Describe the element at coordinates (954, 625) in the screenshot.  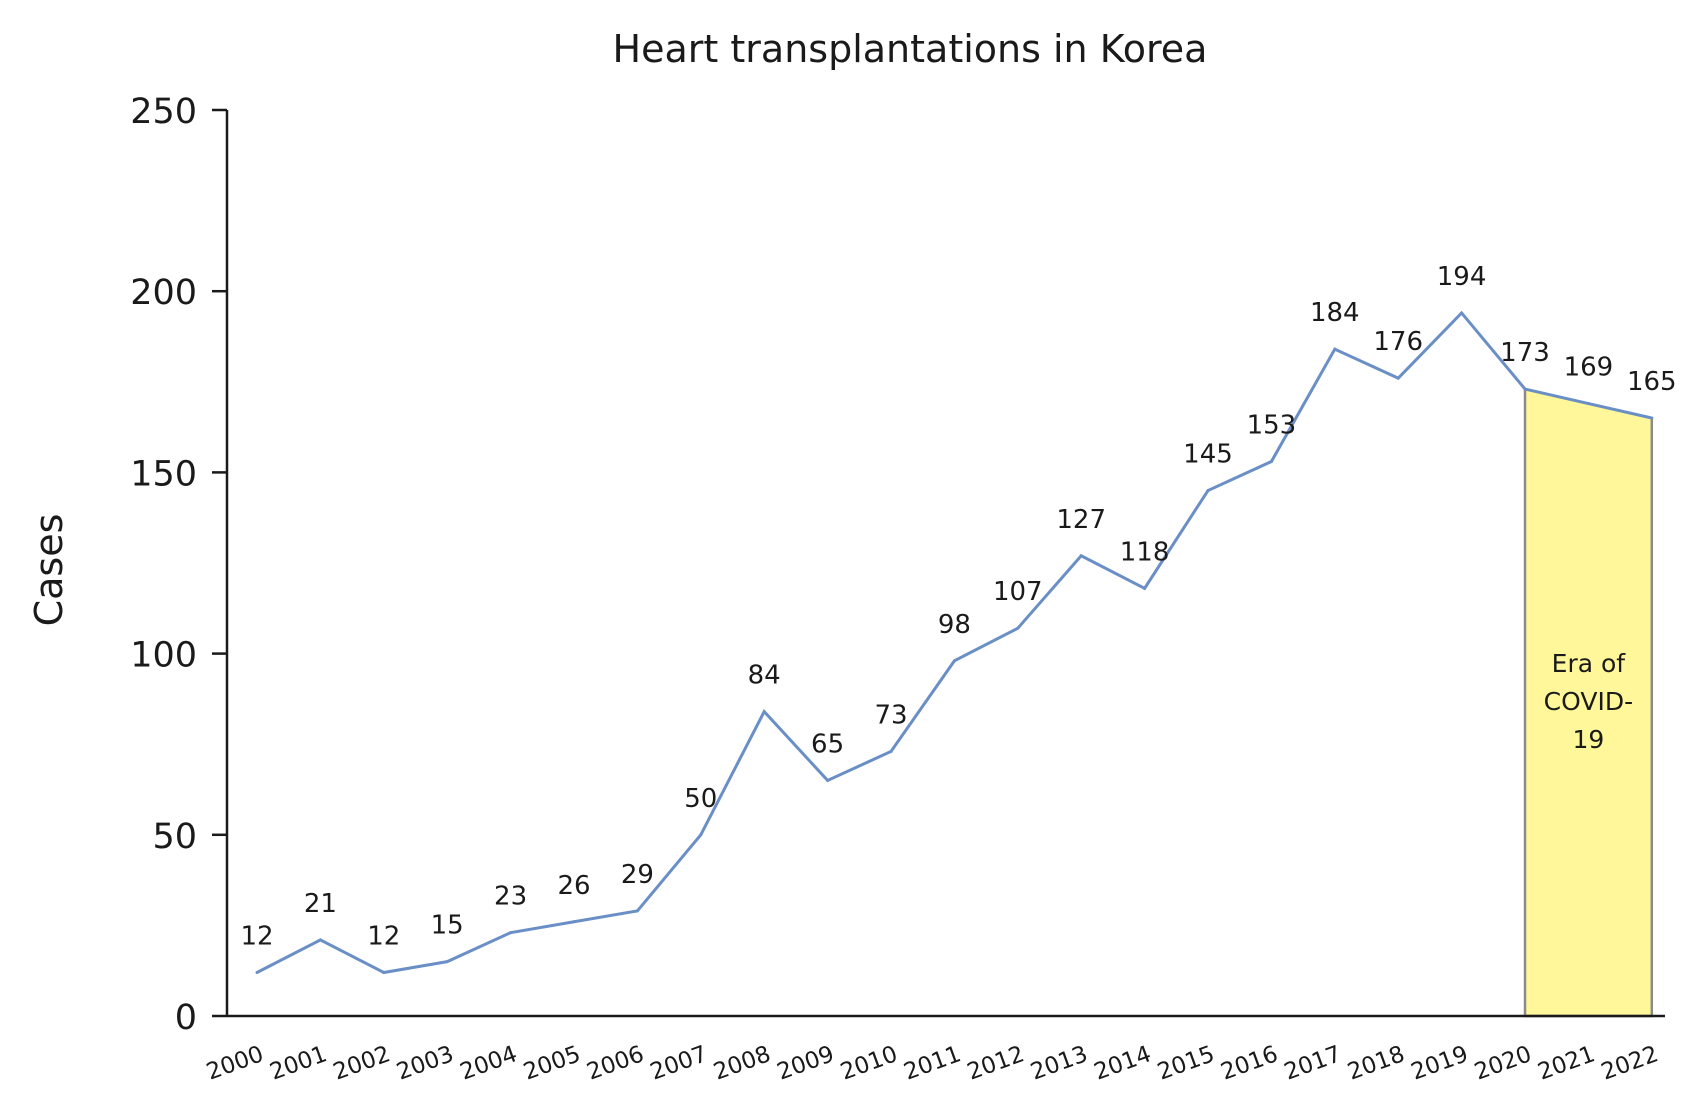
I see `data-label: 98` at that location.